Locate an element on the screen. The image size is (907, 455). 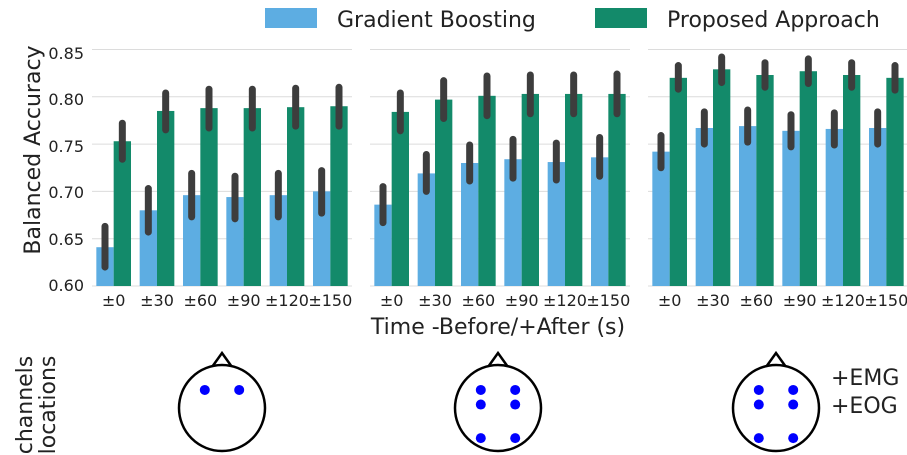
extra-label-emg: +EMG is located at coordinates (865, 378).